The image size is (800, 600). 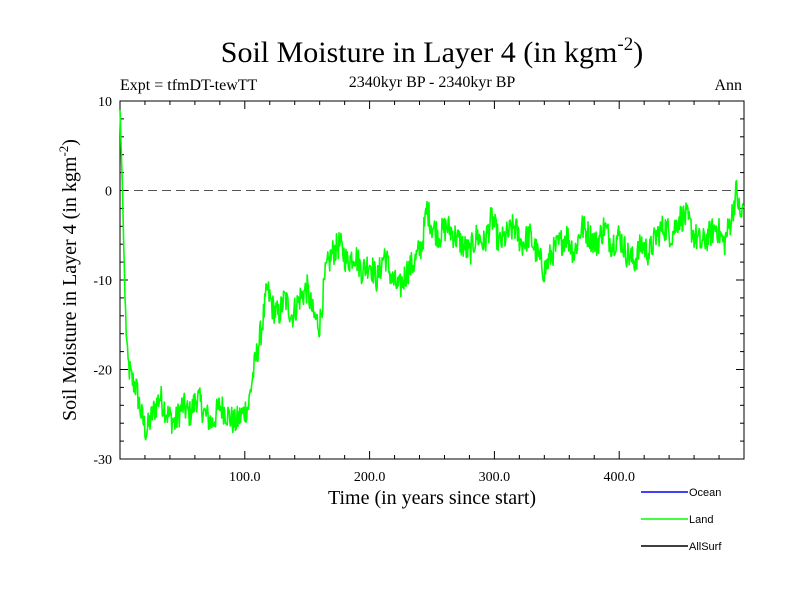 I want to click on y-tick-label: 0, so click(x=108, y=192).